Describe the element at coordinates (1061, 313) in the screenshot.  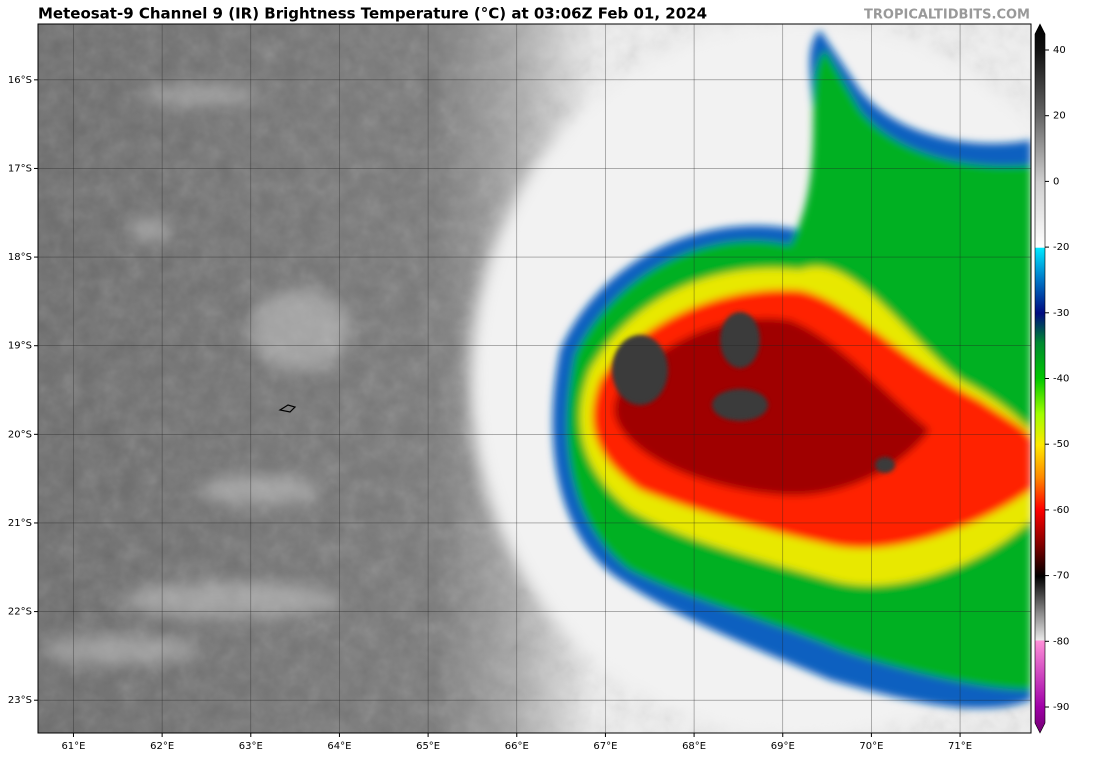
I see `colorbar-label: -30` at that location.